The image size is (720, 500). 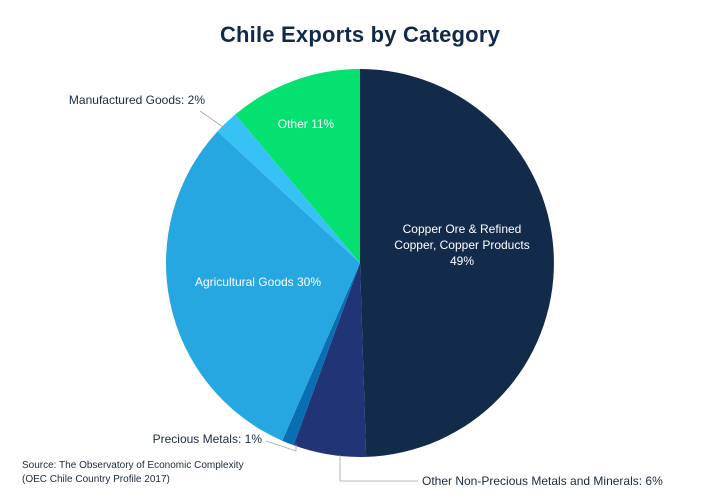 What do you see at coordinates (288, 188) in the screenshot?
I see `pie-slice-manufactured-goods` at bounding box center [288, 188].